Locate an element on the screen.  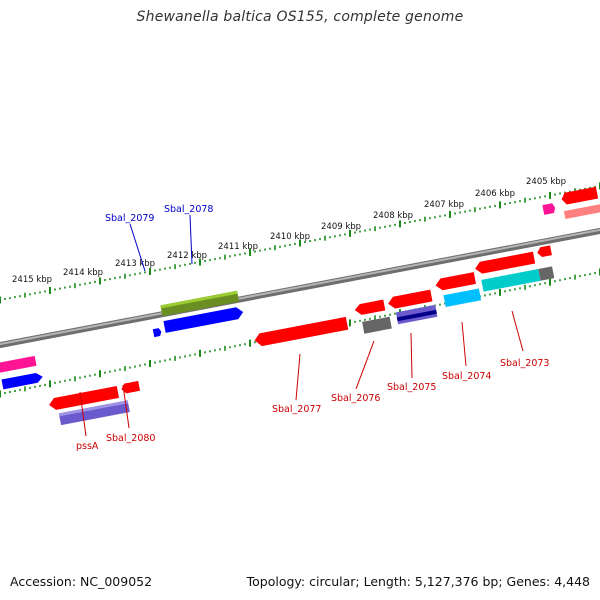
scale-label-2409: 2409 kbp is located at coordinates (341, 227).